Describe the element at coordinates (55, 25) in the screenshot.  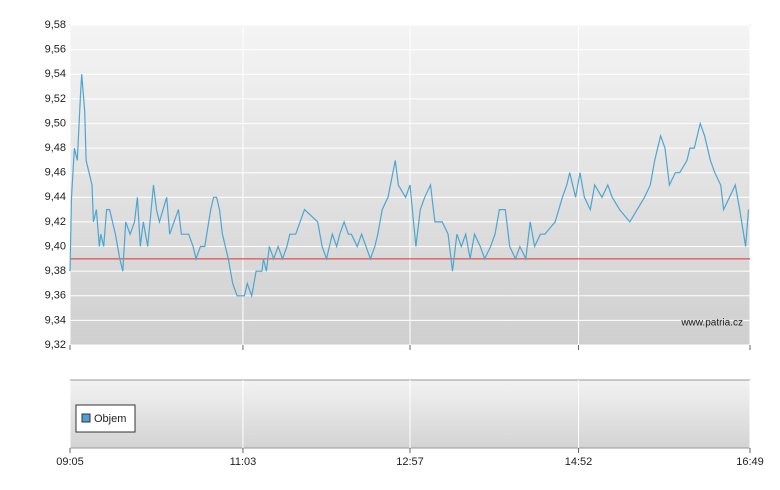
I see `y-tick-label: 9,58` at that location.